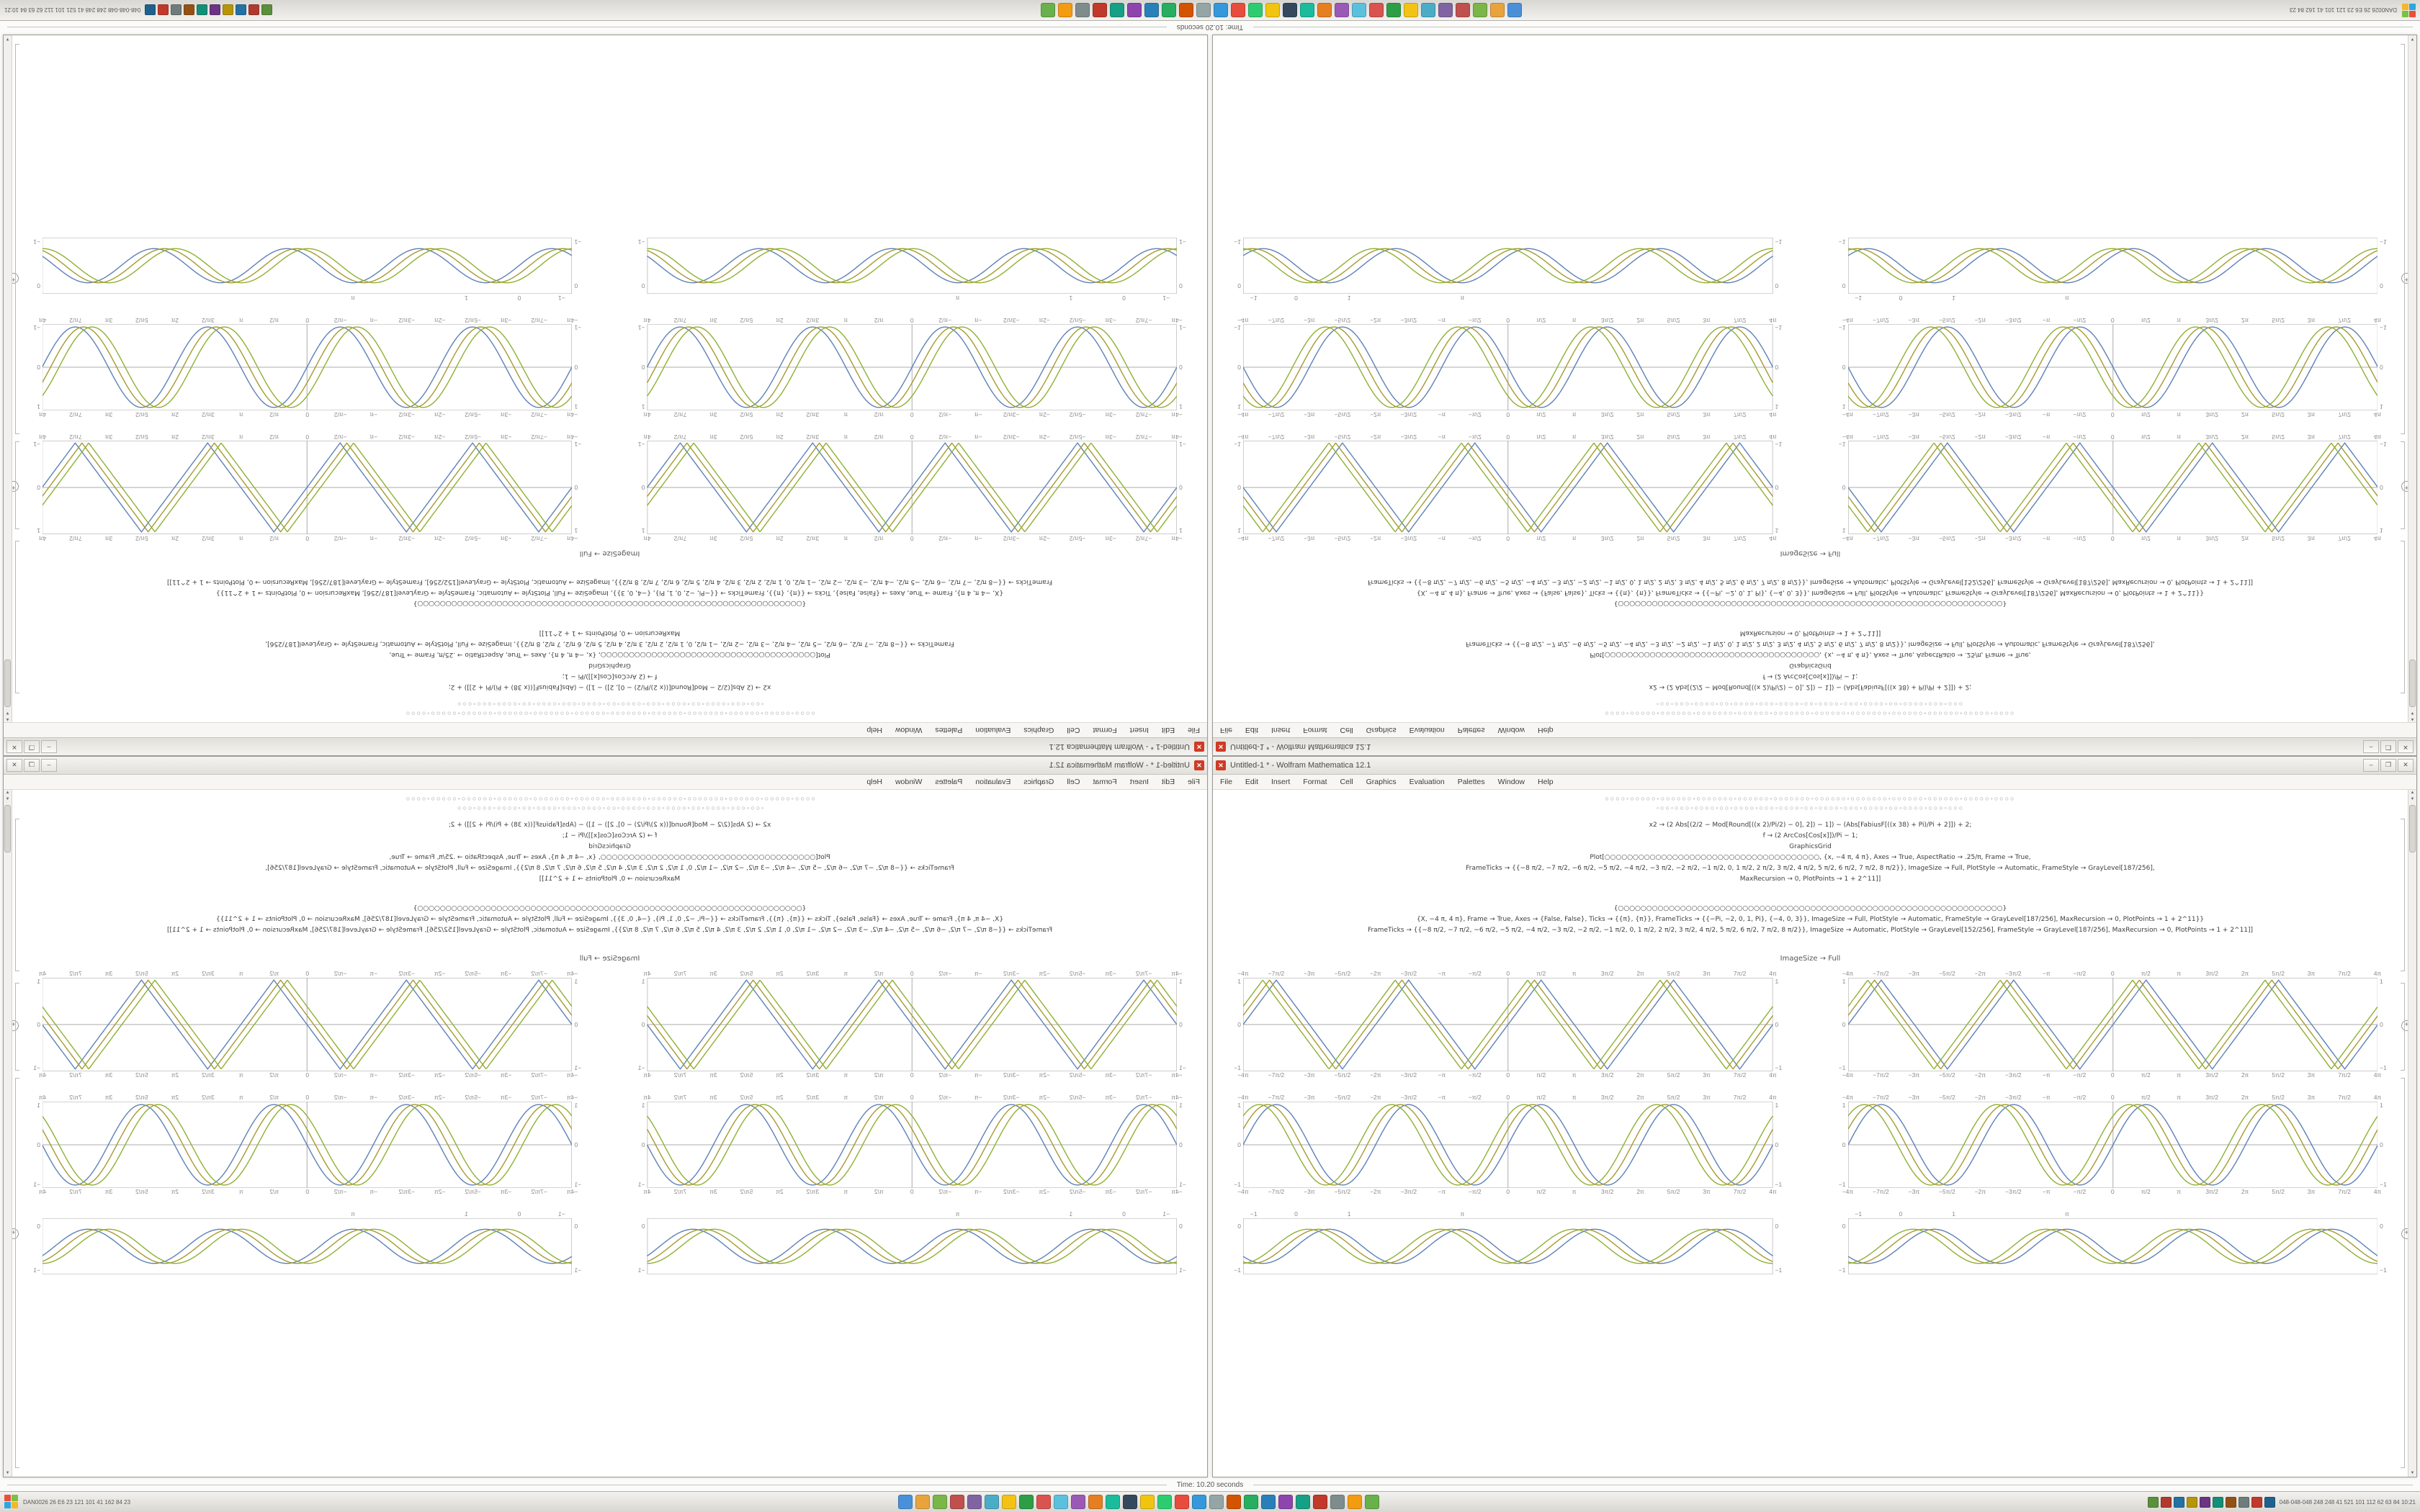 This screenshot has width=2420, height=1512. Describe the element at coordinates (1194, 730) in the screenshot. I see `menu-item-file: File` at that location.